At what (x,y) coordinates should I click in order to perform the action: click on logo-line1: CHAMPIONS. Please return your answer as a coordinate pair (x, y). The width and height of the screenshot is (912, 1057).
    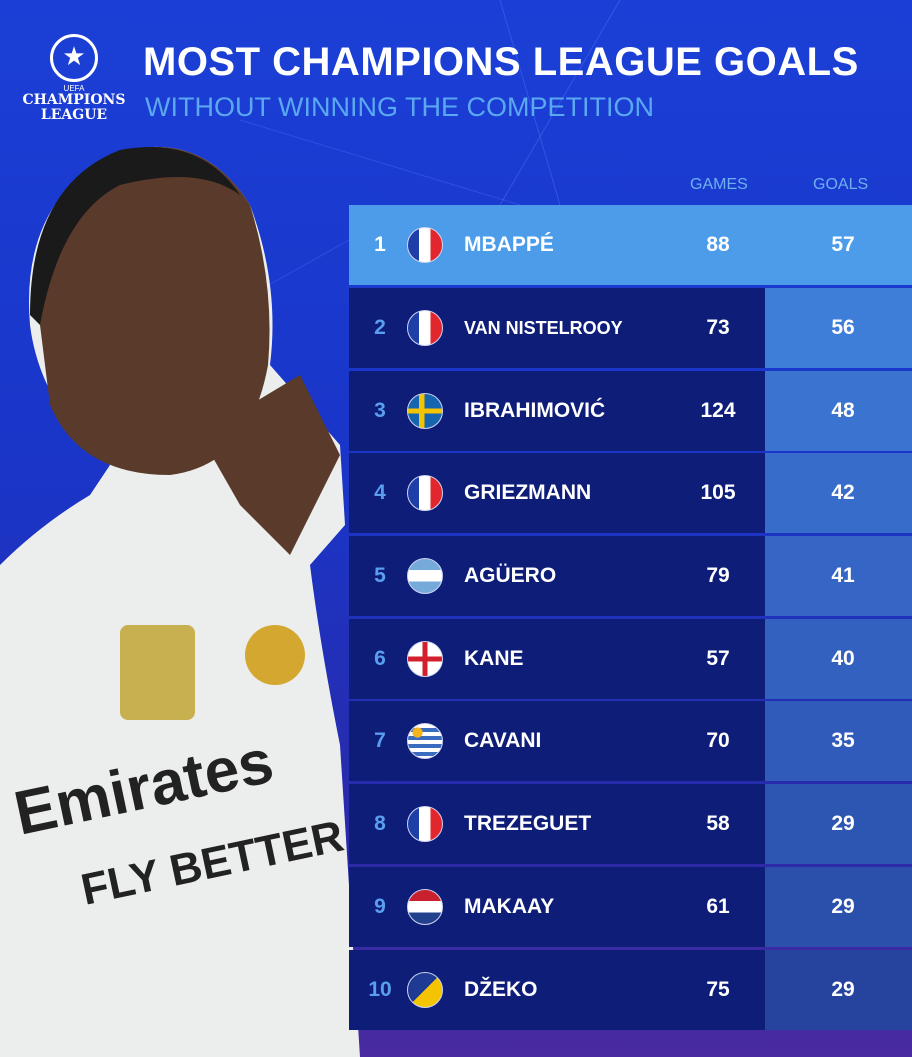
    Looking at the image, I should click on (74, 100).